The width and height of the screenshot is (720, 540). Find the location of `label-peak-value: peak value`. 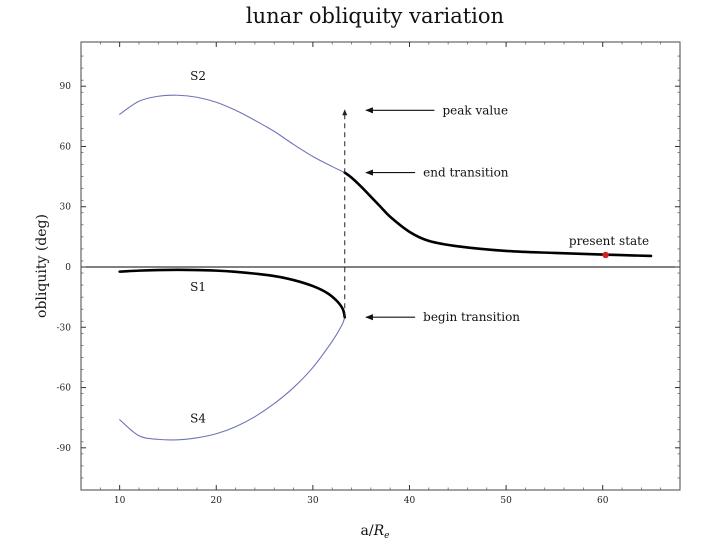

label-peak-value: peak value is located at coordinates (475, 110).